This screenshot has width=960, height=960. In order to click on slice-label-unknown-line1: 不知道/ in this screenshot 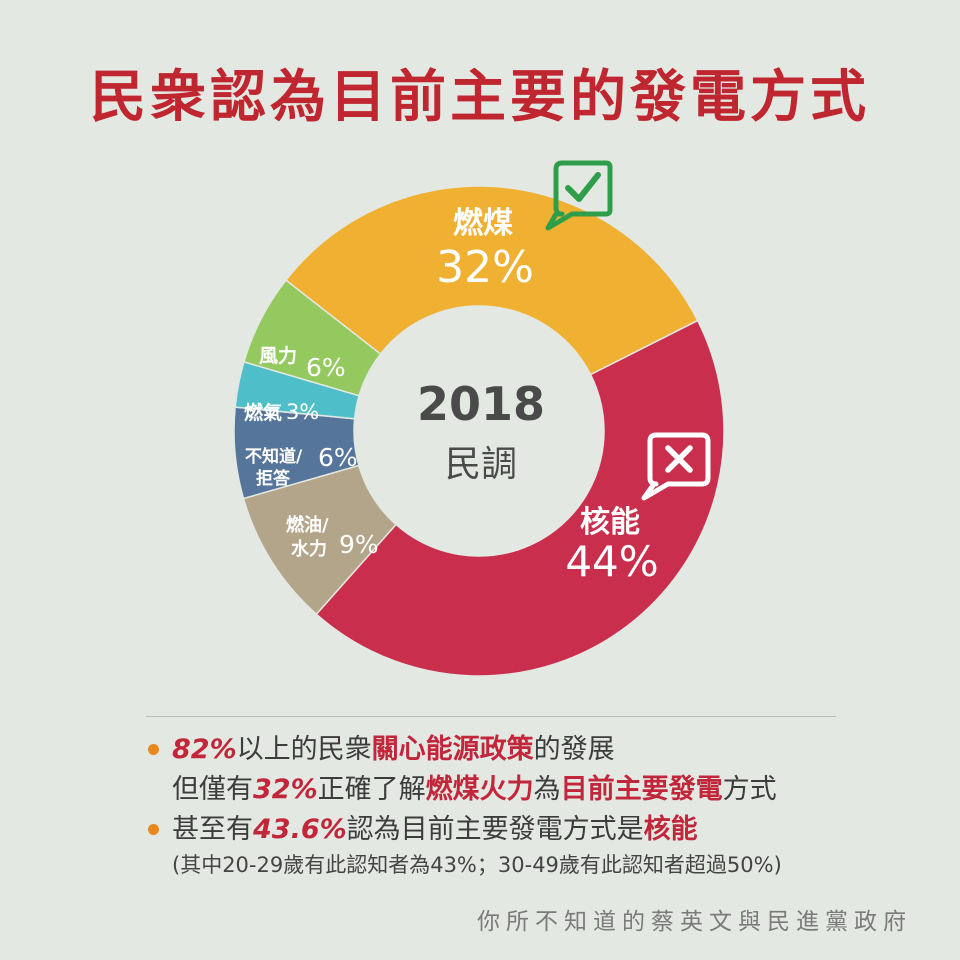, I will do `click(274, 456)`.